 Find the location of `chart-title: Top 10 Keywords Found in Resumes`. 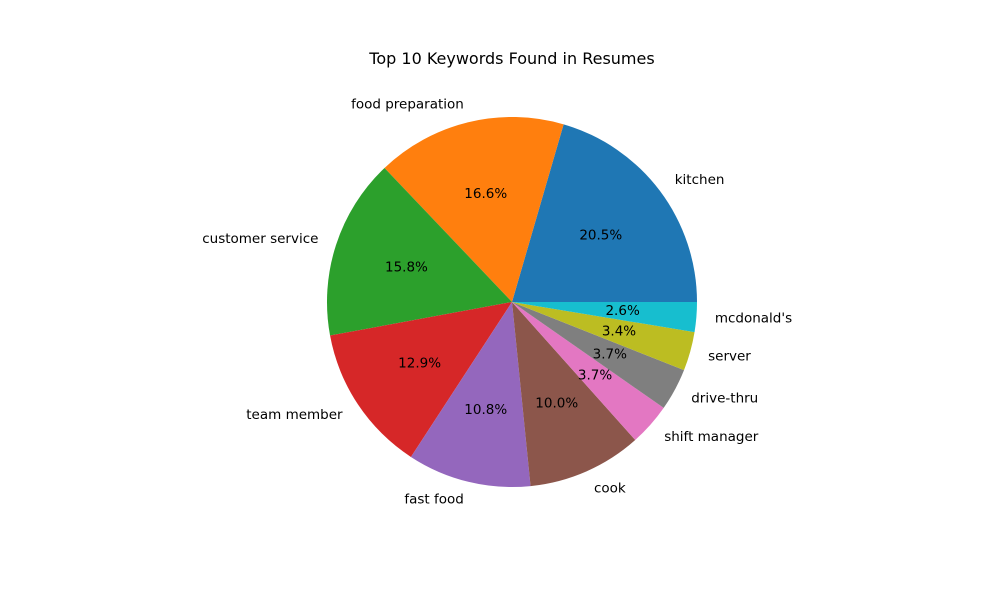

chart-title: Top 10 Keywords Found in Resumes is located at coordinates (511, 58).